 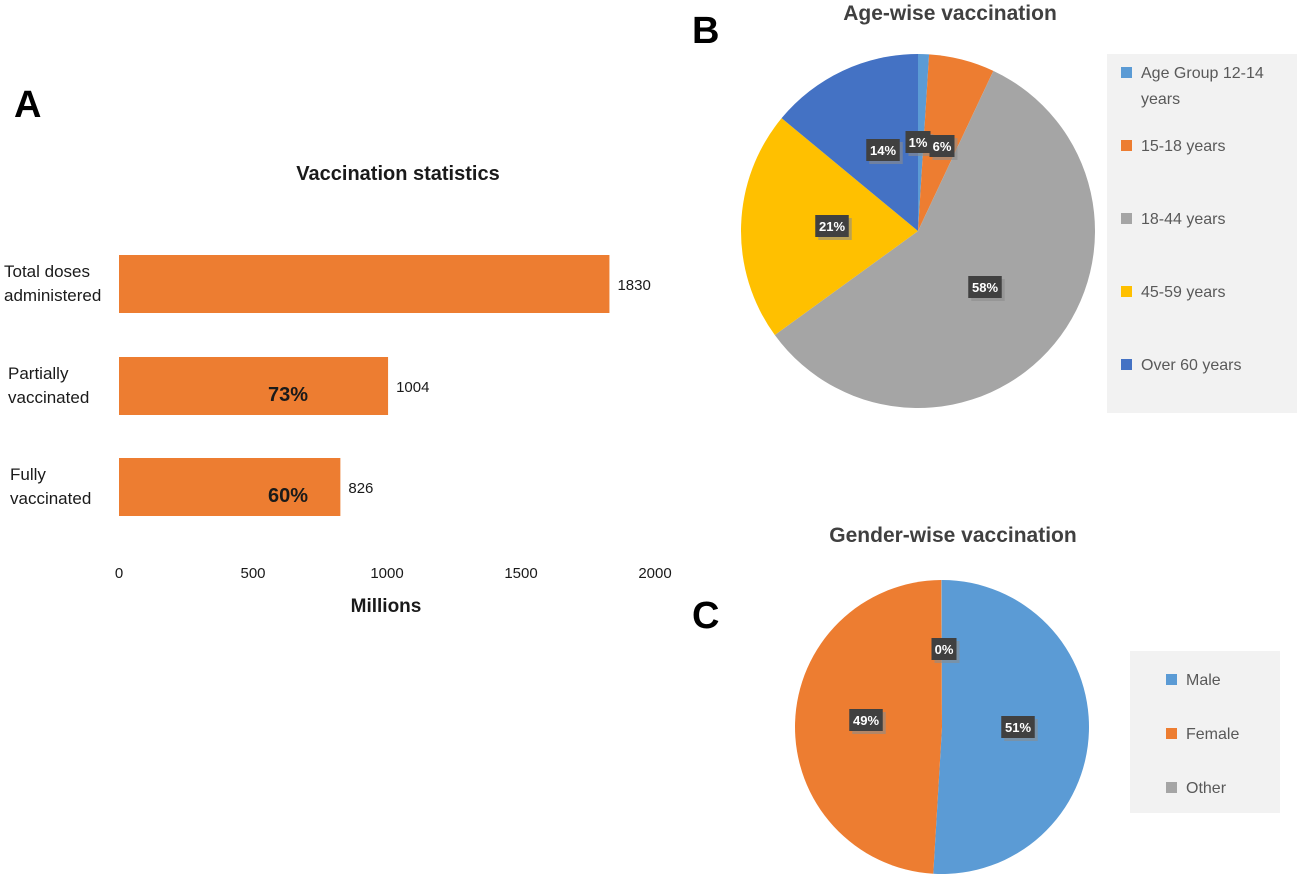 What do you see at coordinates (360, 488) in the screenshot?
I see `value-label: 826` at bounding box center [360, 488].